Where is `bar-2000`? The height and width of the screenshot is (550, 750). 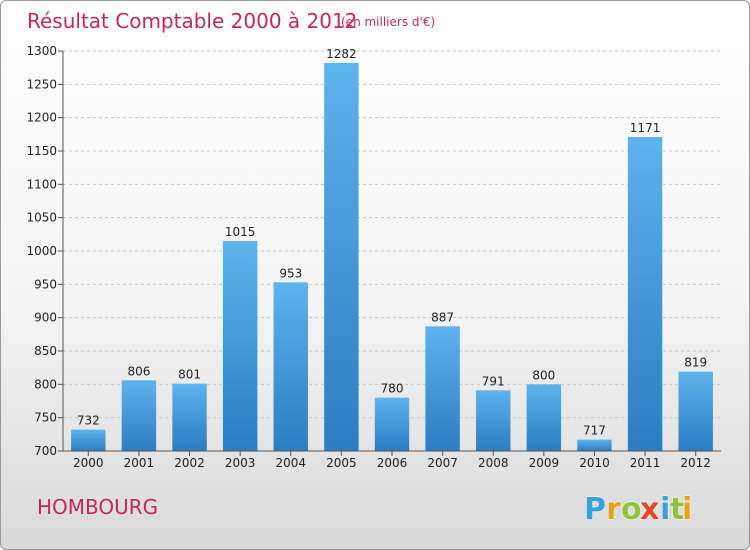
bar-2000 is located at coordinates (88, 440).